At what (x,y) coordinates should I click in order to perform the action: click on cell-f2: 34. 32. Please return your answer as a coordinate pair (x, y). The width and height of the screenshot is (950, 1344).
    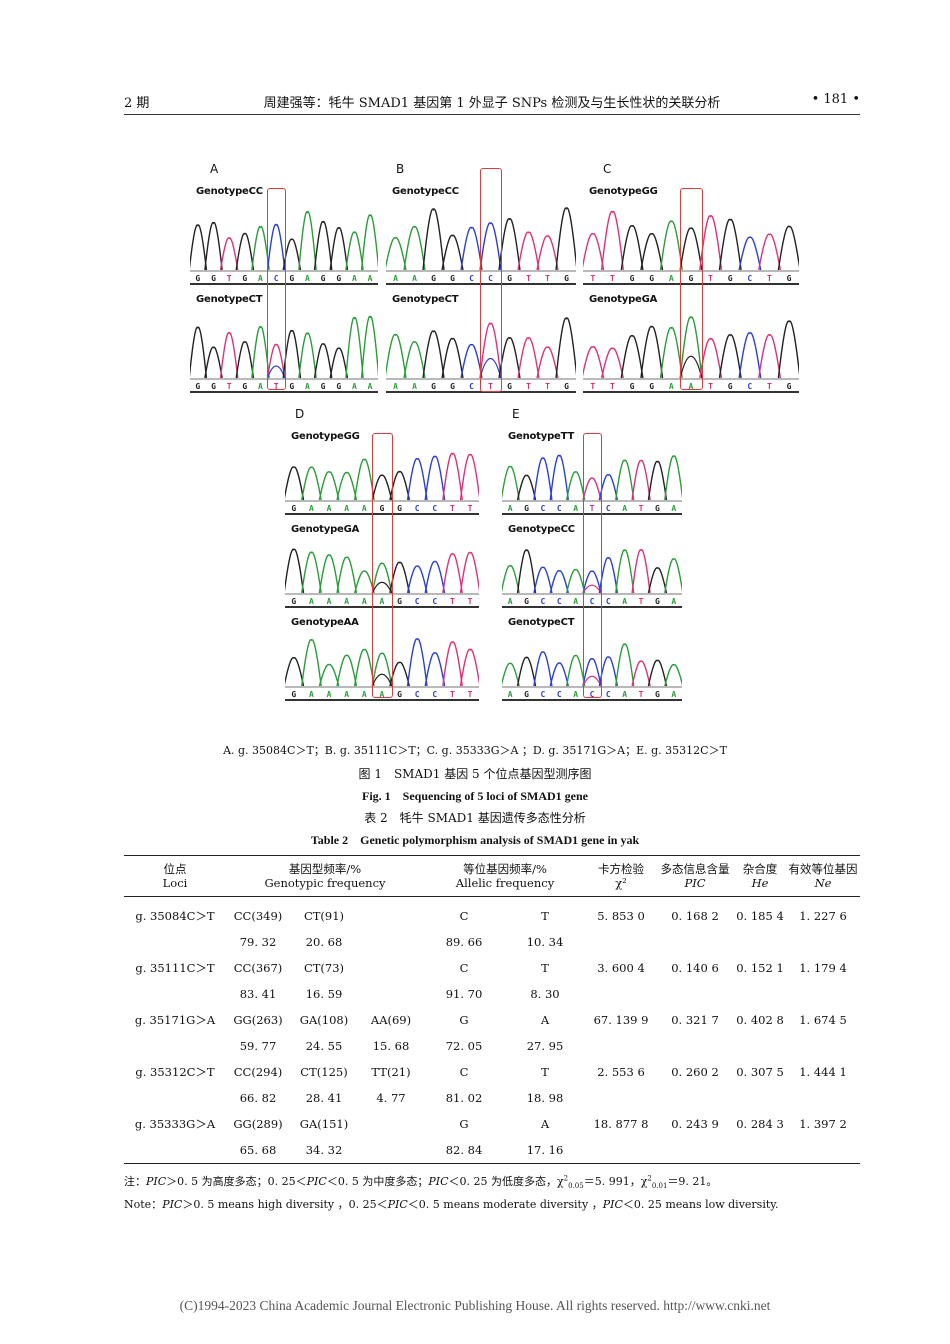
    Looking at the image, I should click on (324, 1150).